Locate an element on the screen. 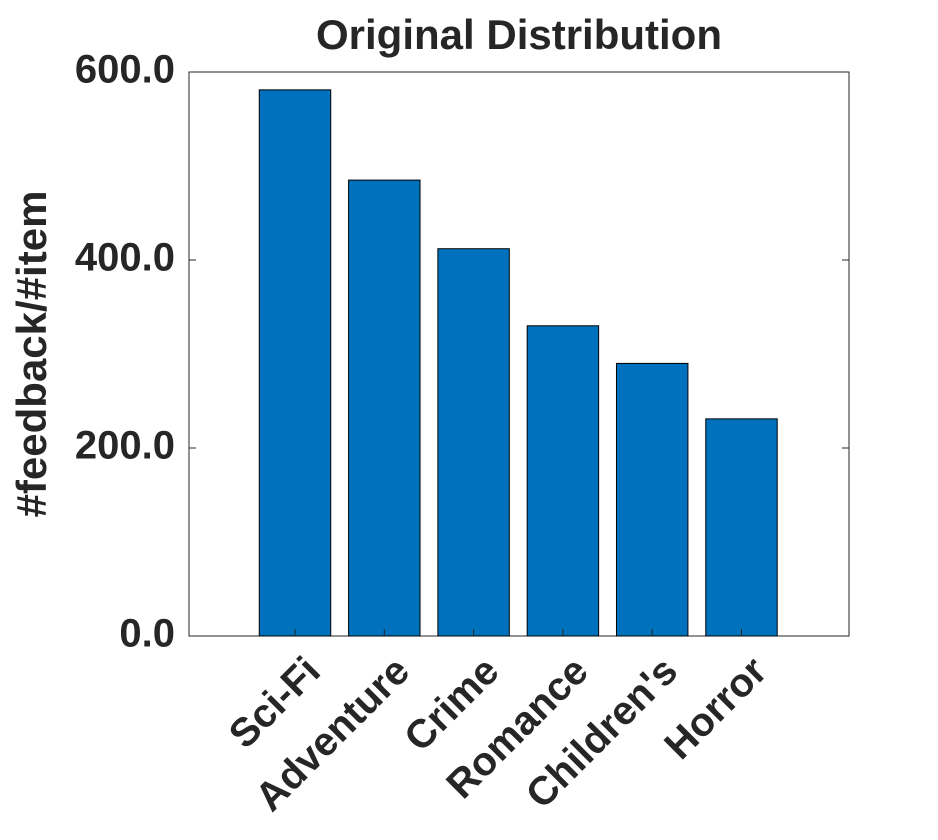 The image size is (938, 840). y-tick-label: 400.0 is located at coordinates (125, 258).